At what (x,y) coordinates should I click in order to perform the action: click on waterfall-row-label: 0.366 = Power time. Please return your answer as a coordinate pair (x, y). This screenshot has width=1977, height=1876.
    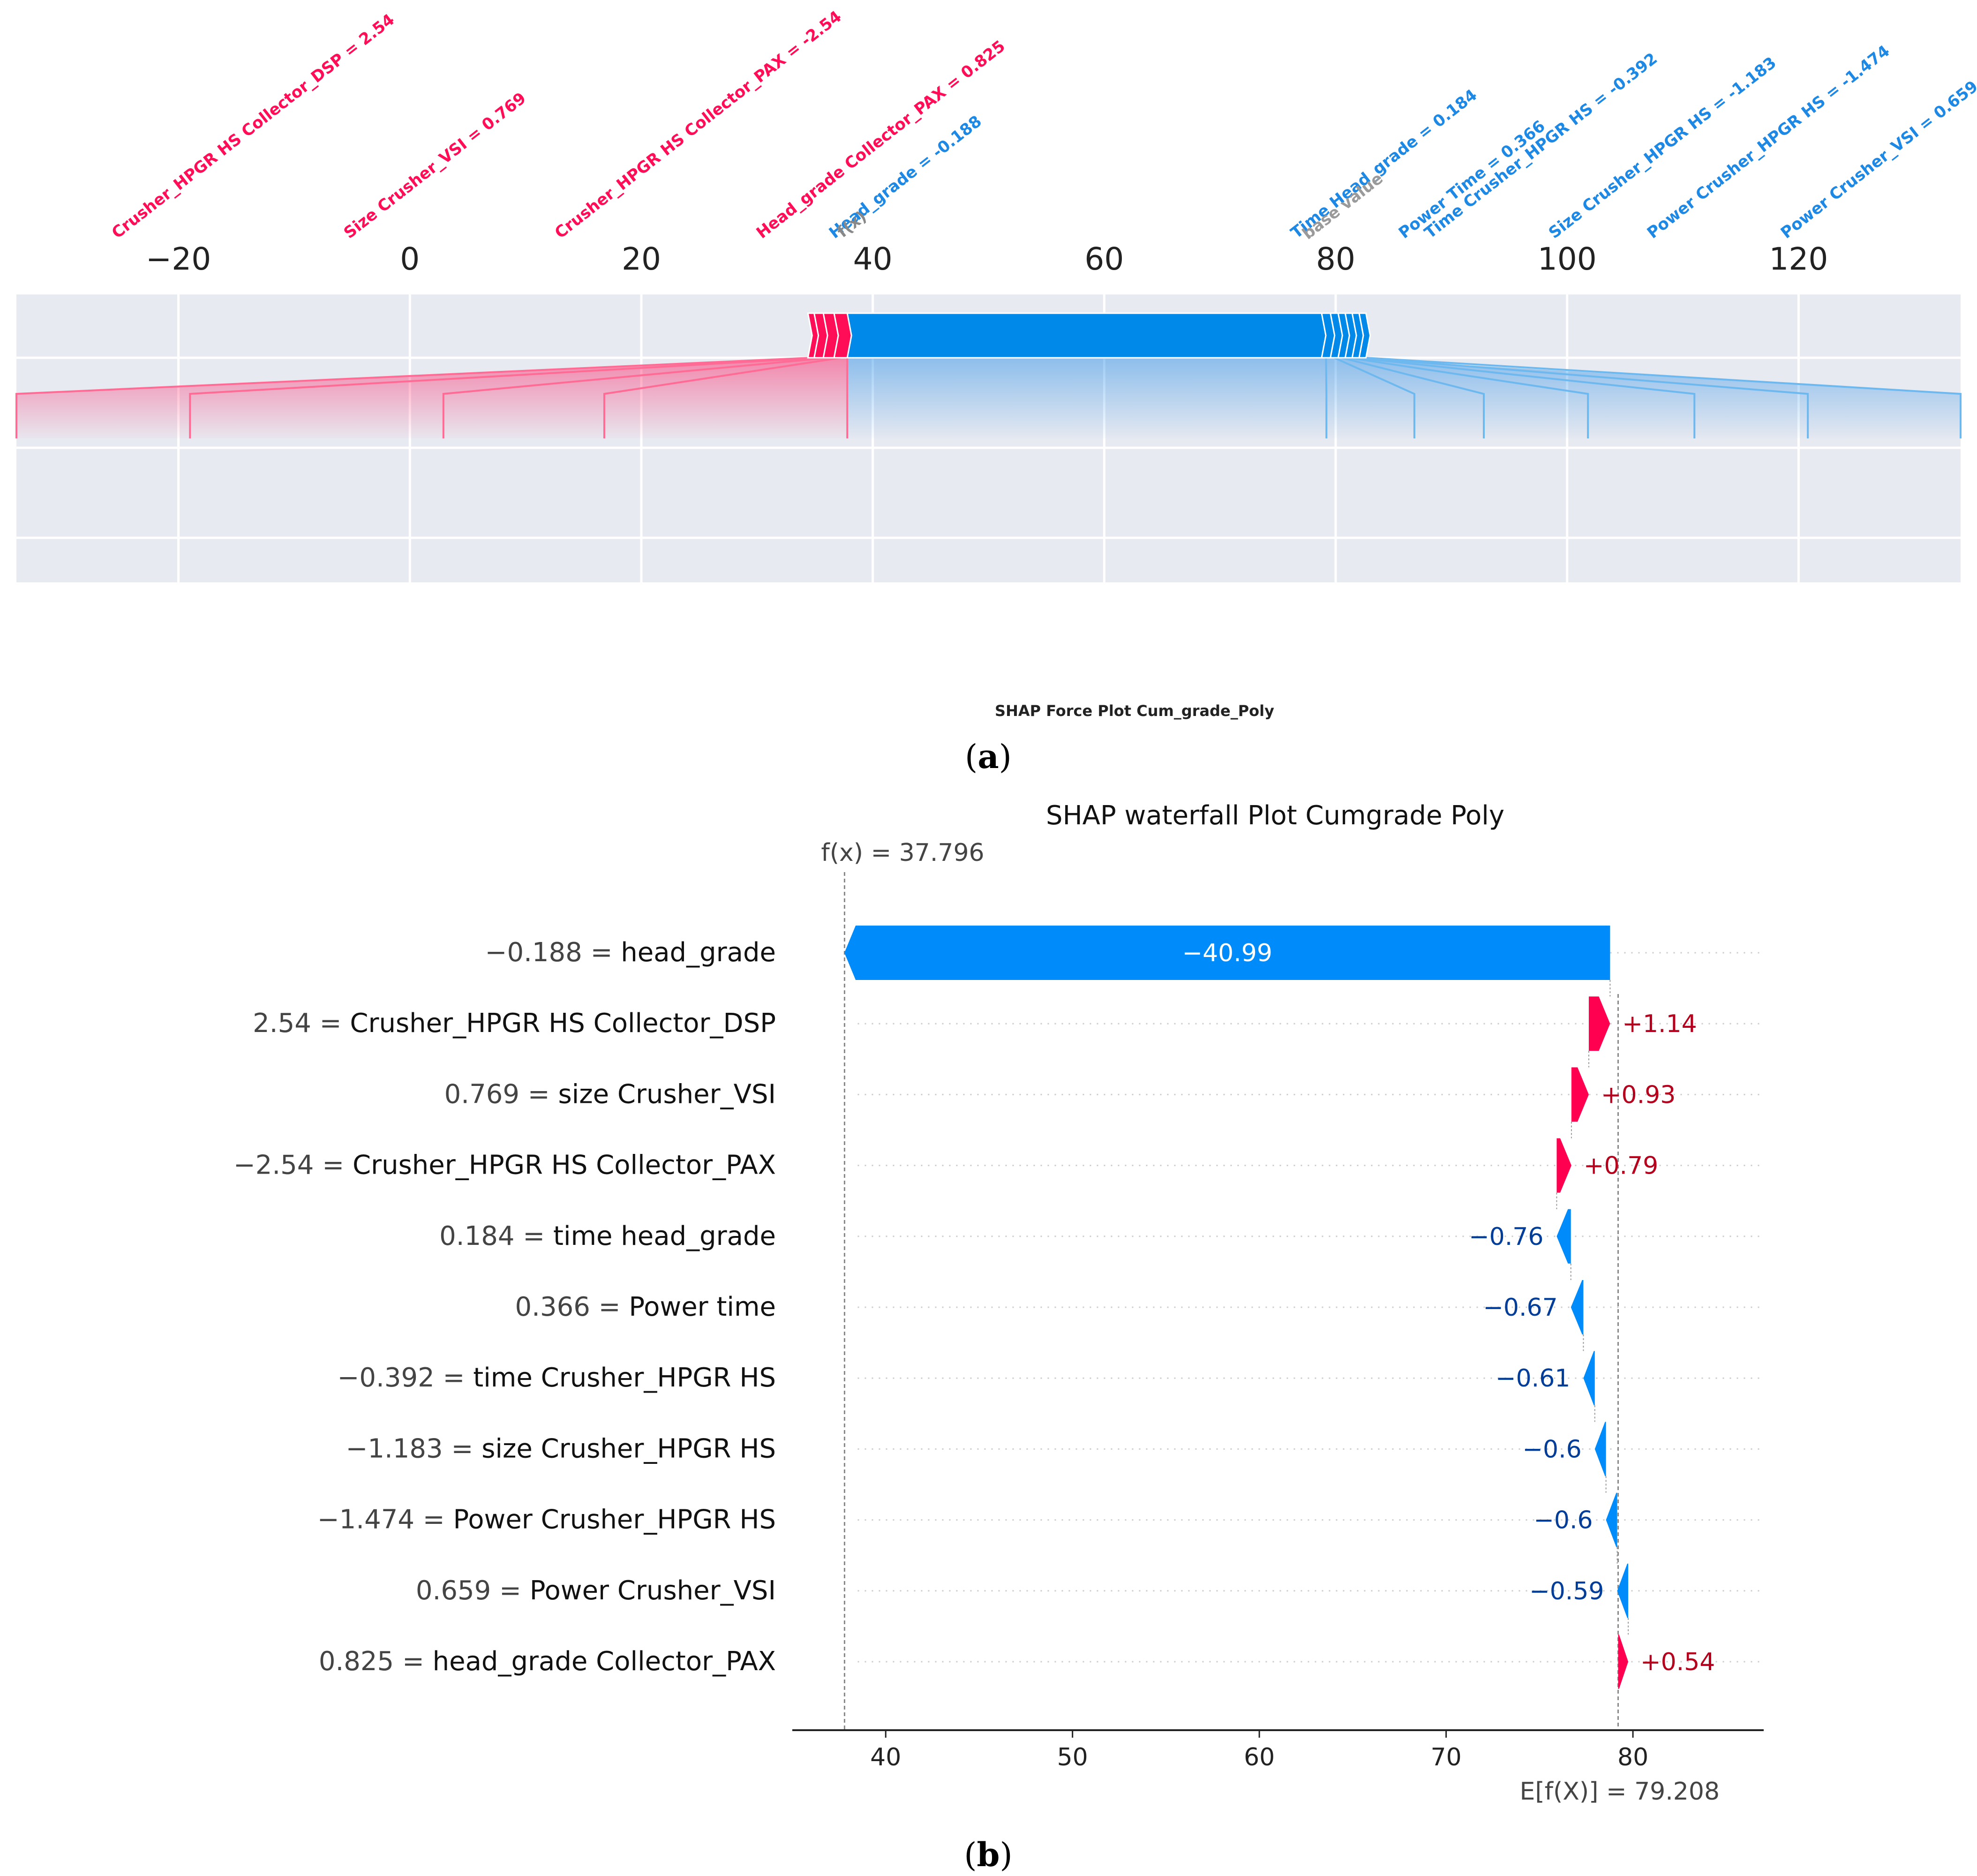
    Looking at the image, I should click on (645, 1307).